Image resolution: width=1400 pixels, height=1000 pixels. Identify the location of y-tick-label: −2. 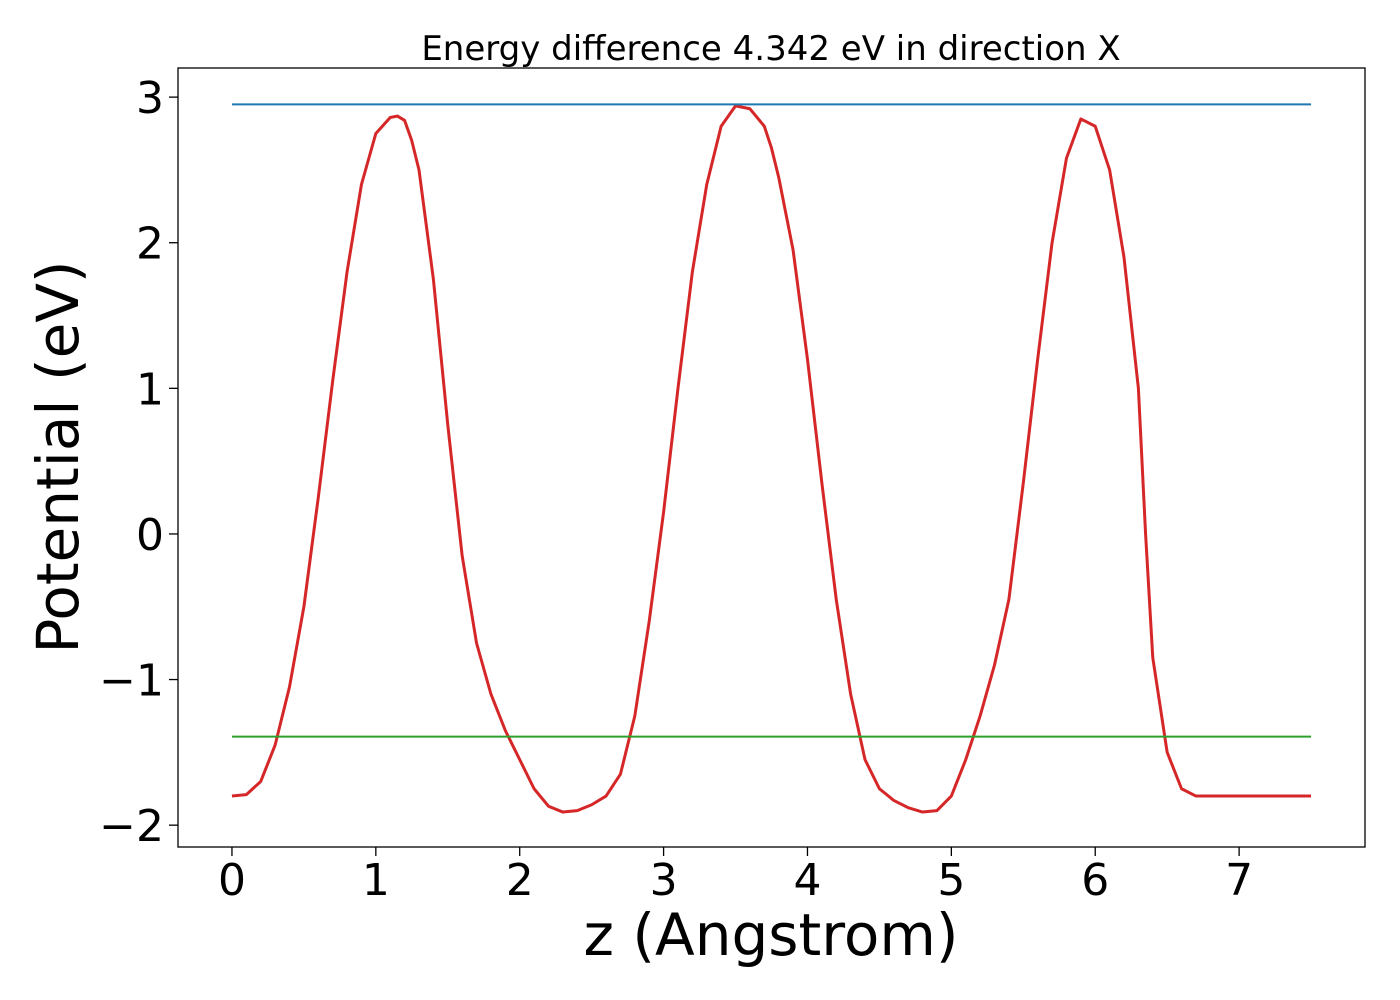
(131, 826).